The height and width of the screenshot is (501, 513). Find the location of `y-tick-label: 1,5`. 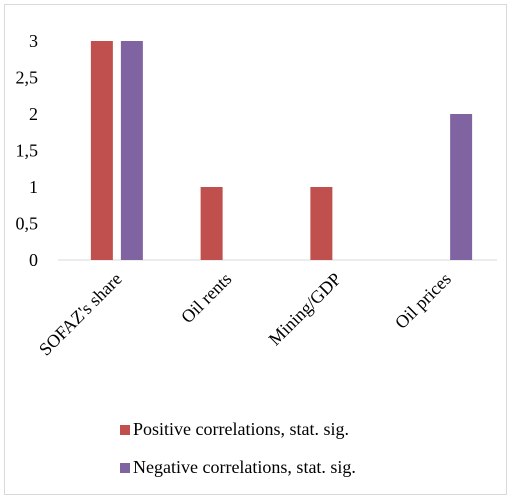

y-tick-label: 1,5 is located at coordinates (27, 151).